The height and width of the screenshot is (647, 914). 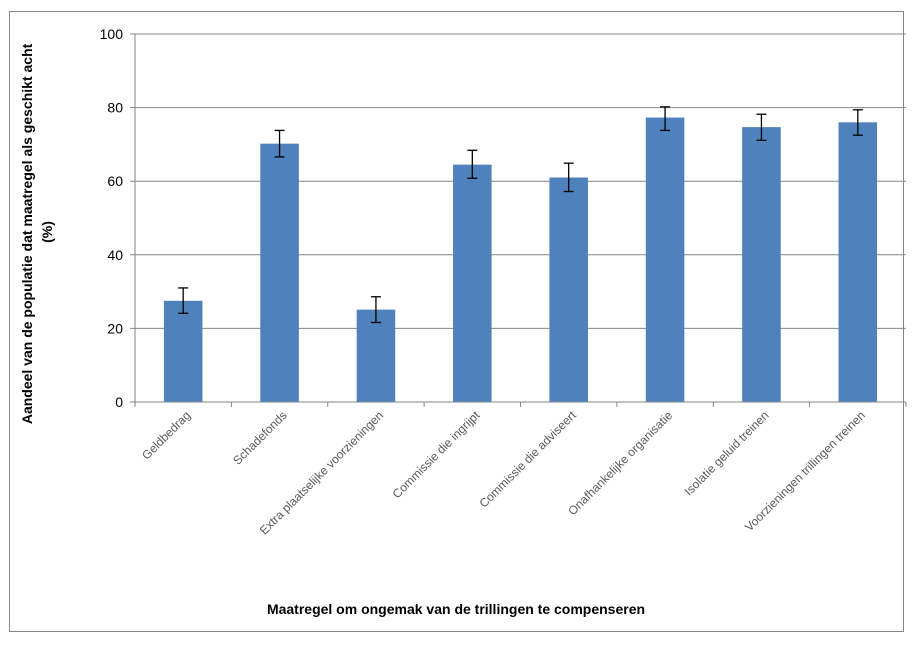 What do you see at coordinates (115, 108) in the screenshot?
I see `y-tick-label: 80` at bounding box center [115, 108].